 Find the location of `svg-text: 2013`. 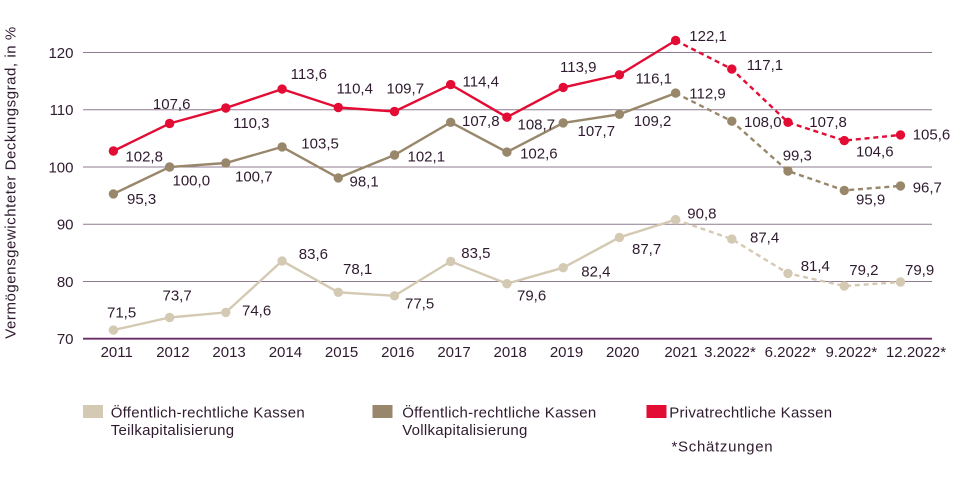

svg-text: 2013 is located at coordinates (228, 352).